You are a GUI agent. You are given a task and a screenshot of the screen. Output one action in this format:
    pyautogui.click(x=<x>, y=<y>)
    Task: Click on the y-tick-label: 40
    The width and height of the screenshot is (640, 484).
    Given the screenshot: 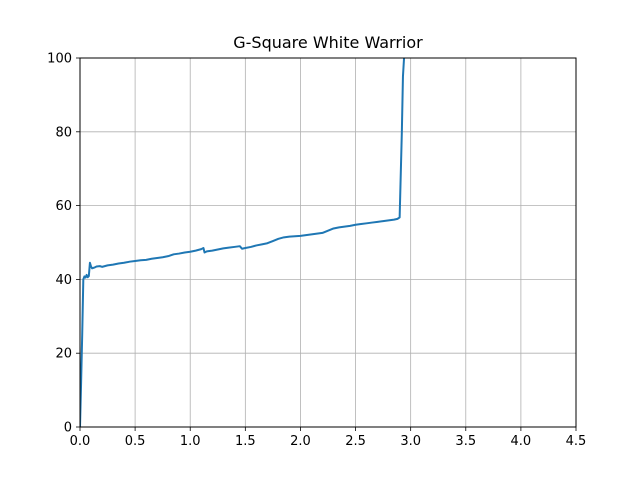 What is the action you would take?
    pyautogui.click(x=63, y=280)
    